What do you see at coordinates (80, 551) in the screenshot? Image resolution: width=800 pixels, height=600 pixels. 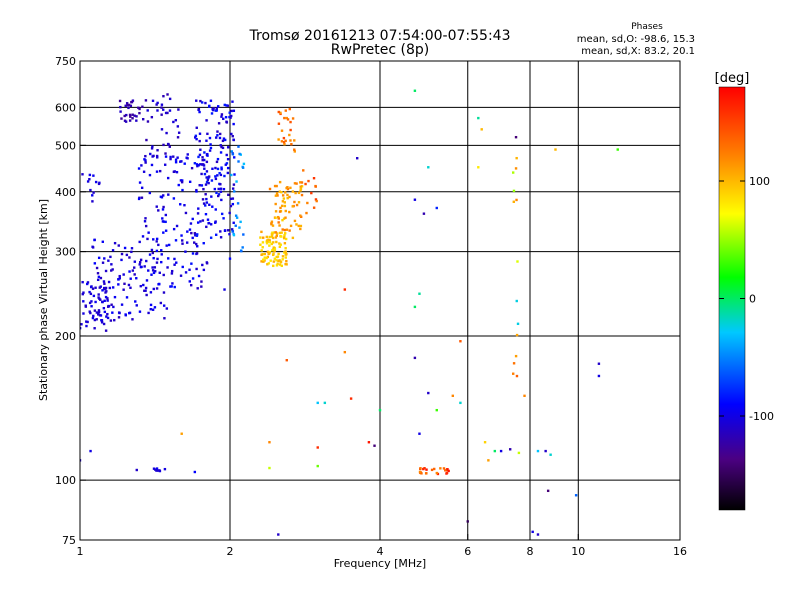 I see `x-tick-label: 1` at bounding box center [80, 551].